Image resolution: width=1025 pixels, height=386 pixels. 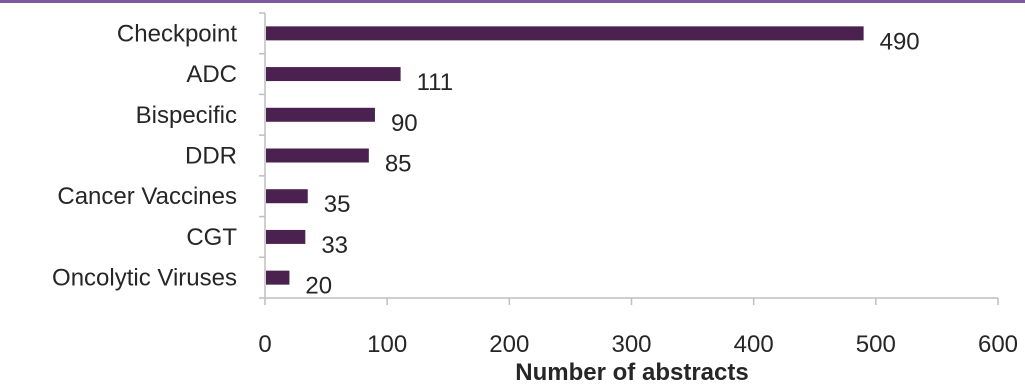 I want to click on top-accent-line, so click(x=512, y=1).